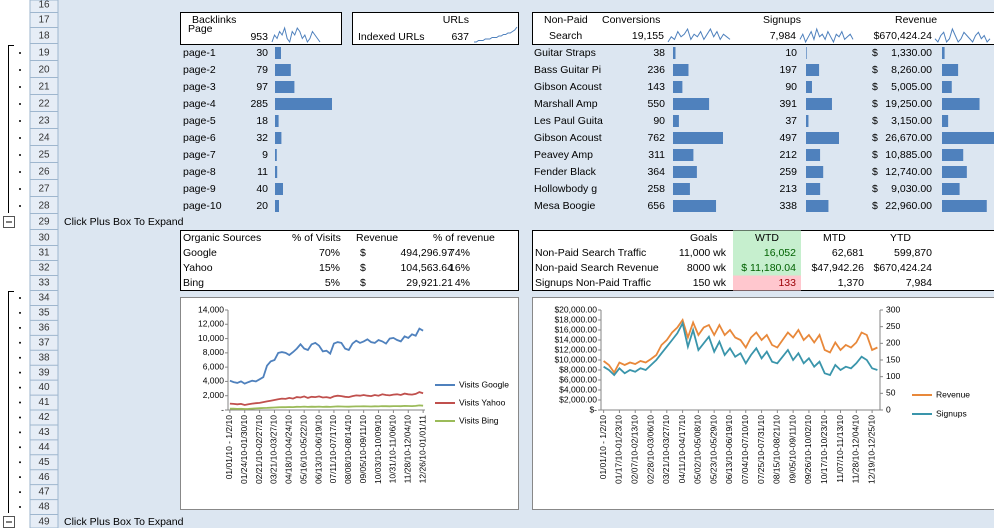 This screenshot has height=528, width=994. What do you see at coordinates (262, 121) in the screenshot?
I see `backlink-count: 18` at bounding box center [262, 121].